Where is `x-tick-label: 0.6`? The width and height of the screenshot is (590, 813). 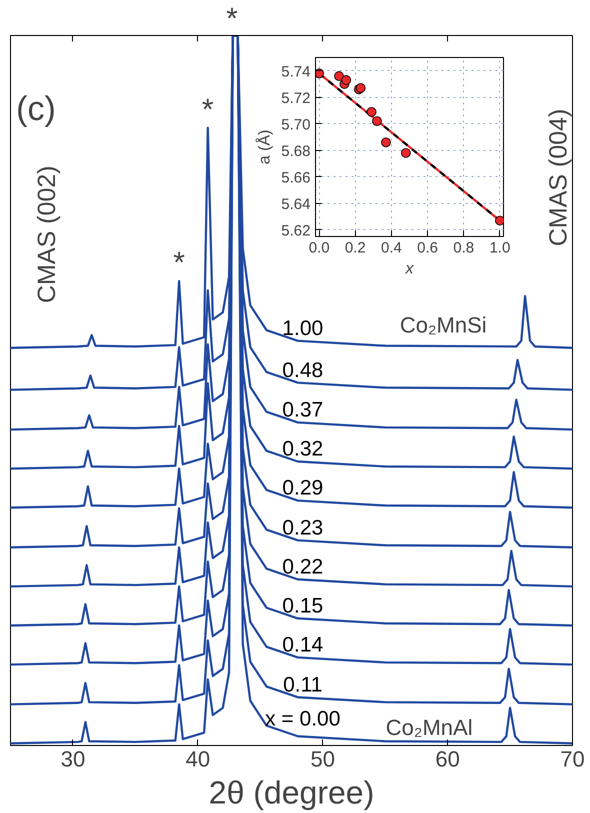
x-tick-label: 0.6 is located at coordinates (427, 248).